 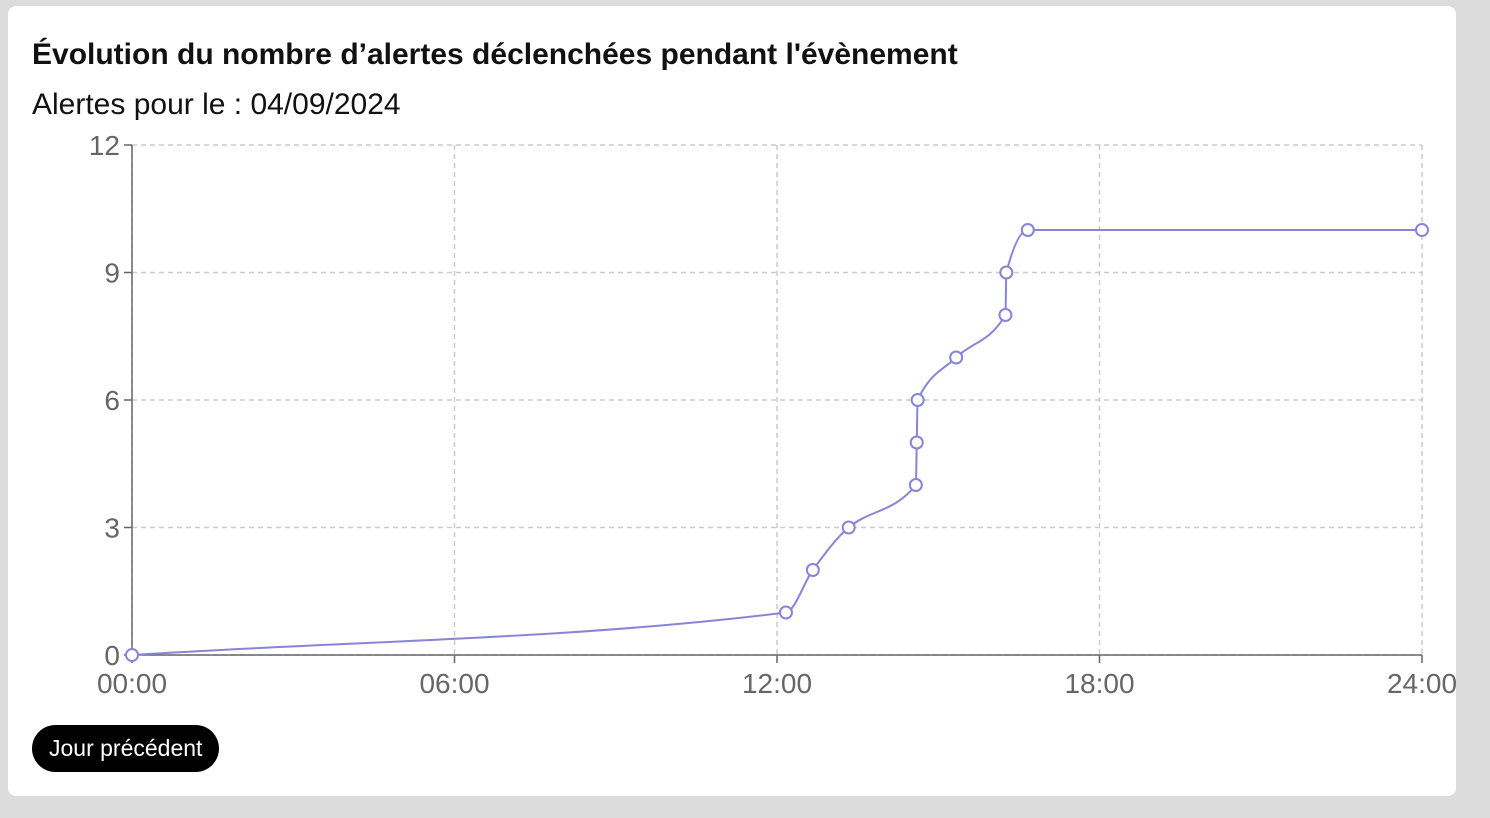 I want to click on x-tick-label: 18:00, so click(x=1099, y=683).